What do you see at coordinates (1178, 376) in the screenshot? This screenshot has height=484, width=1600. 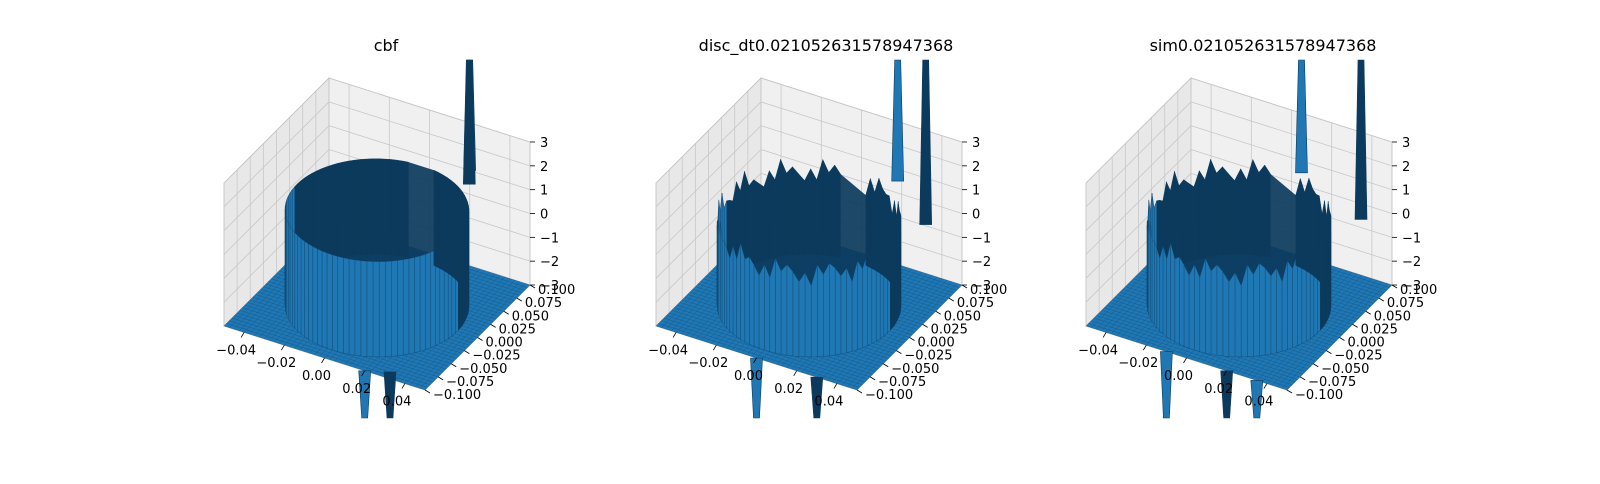 I see `x-tick-label: 0.00` at bounding box center [1178, 376].